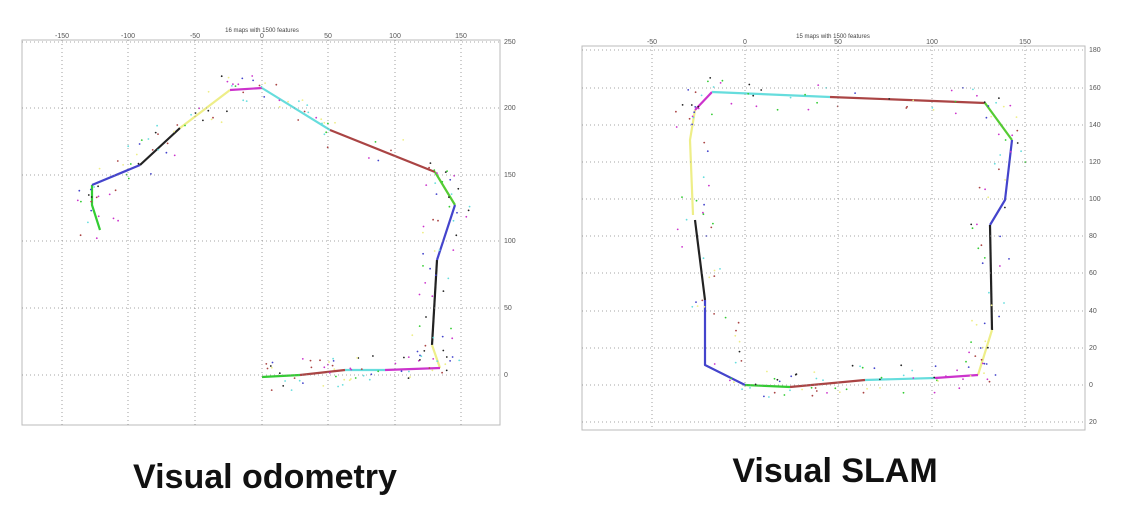  Describe the element at coordinates (328, 36) in the screenshot. I see `x-tick-label: 50` at that location.